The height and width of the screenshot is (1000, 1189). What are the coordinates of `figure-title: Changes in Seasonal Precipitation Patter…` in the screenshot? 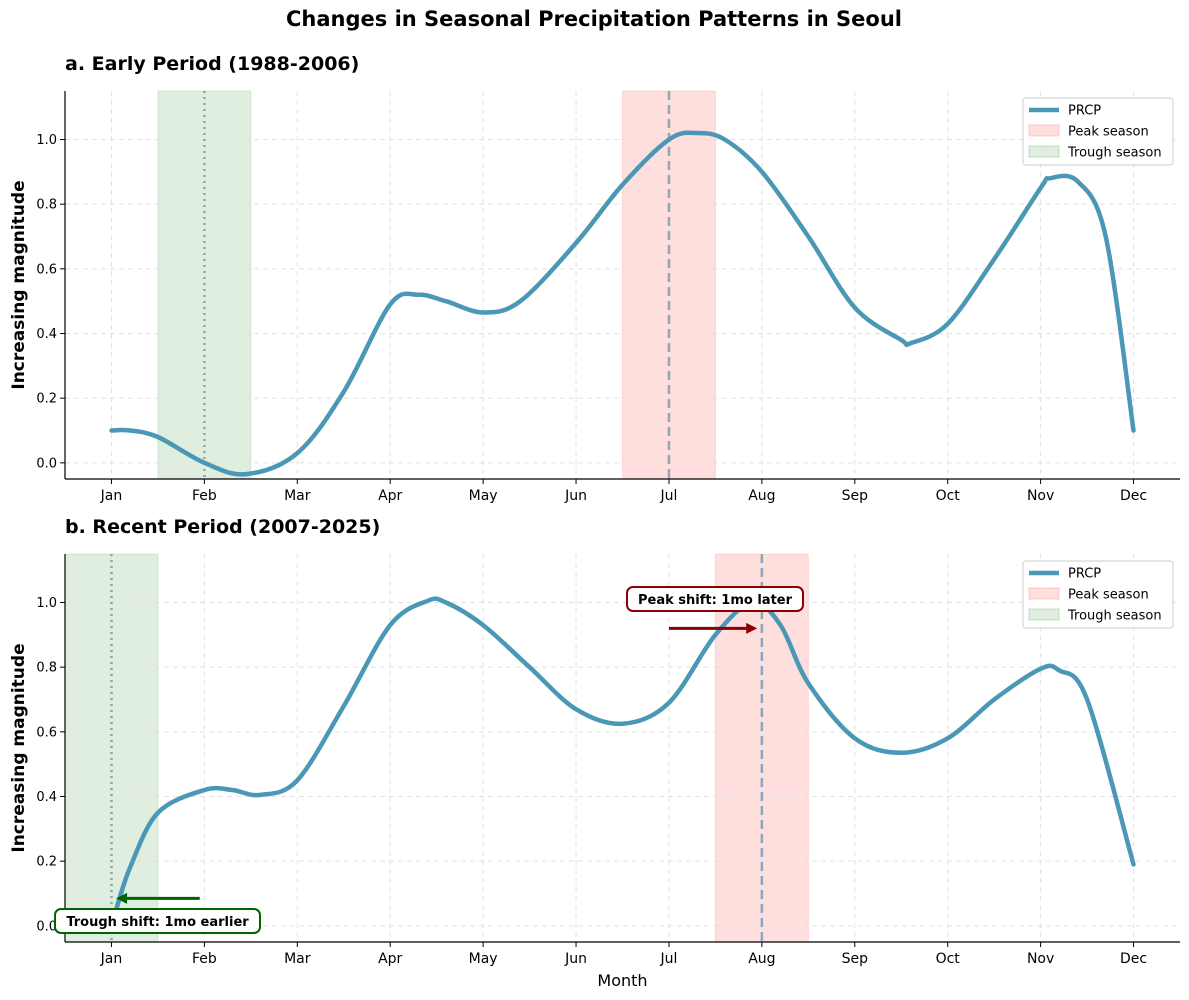 It's located at (594, 19).